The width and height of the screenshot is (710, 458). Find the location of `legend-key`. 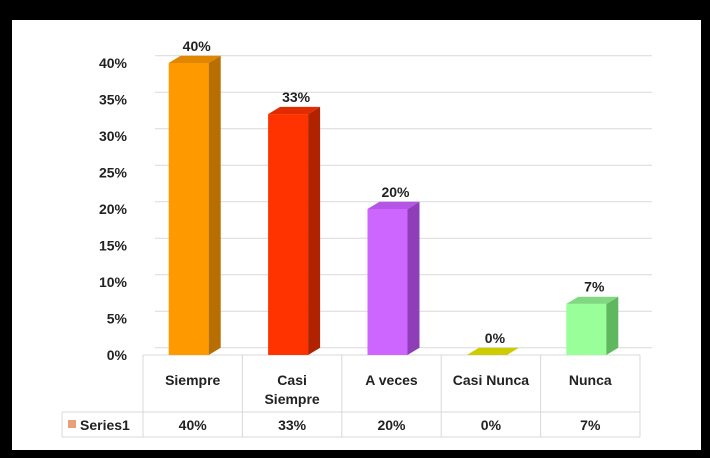

legend-key is located at coordinates (72, 424).